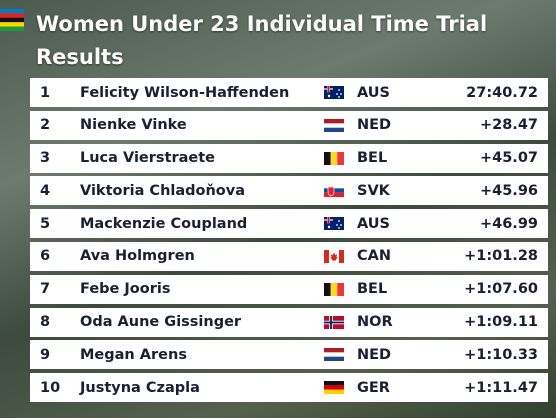 The width and height of the screenshot is (556, 418). What do you see at coordinates (501, 289) in the screenshot?
I see `time: +1:07.60` at bounding box center [501, 289].